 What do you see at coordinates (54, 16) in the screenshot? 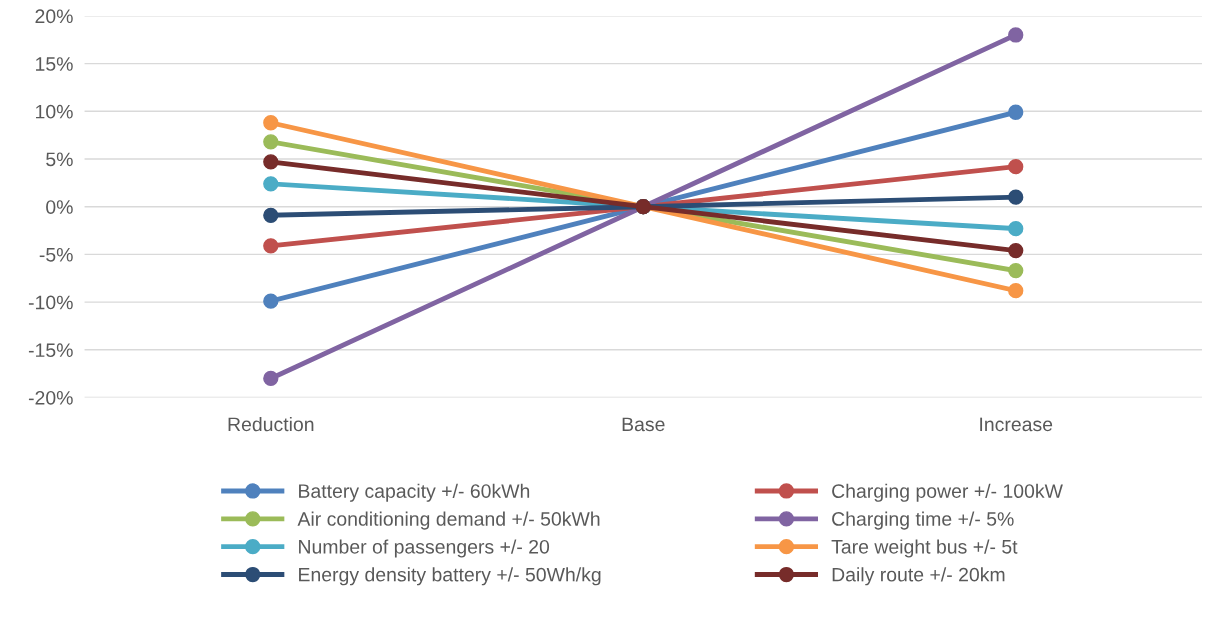
I see `y-tick-label: 20%` at bounding box center [54, 16].